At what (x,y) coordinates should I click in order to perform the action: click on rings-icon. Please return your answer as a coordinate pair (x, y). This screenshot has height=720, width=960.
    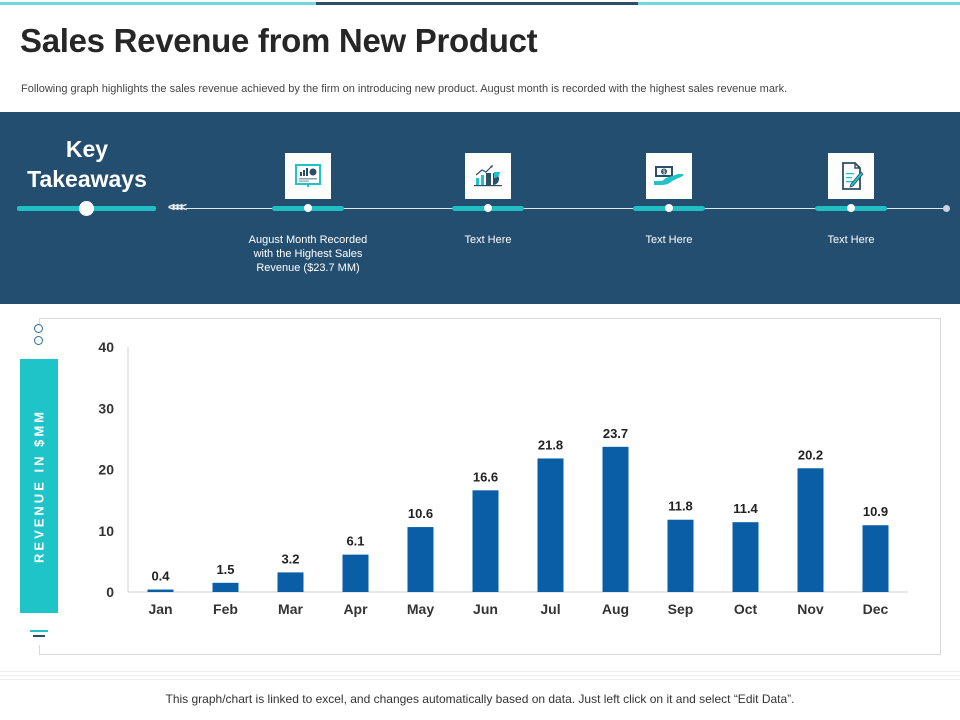
    Looking at the image, I should click on (38, 336).